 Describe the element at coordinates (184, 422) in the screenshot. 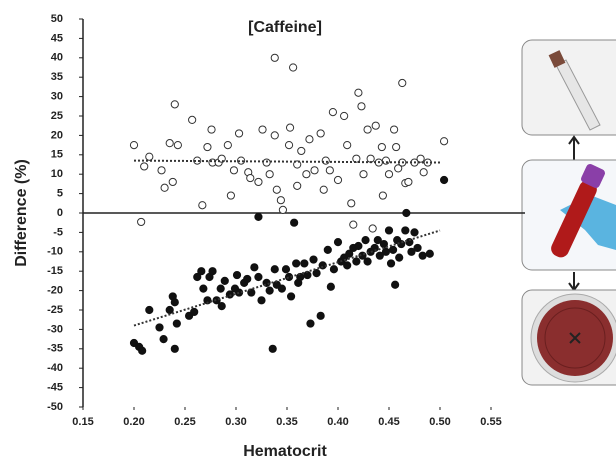

I see `x-tick-label: 0.25` at that location.